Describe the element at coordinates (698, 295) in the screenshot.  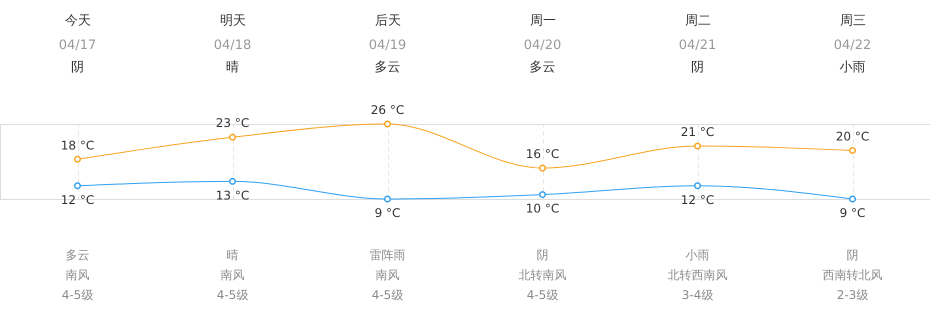
I see `text: 3-4级` at that location.